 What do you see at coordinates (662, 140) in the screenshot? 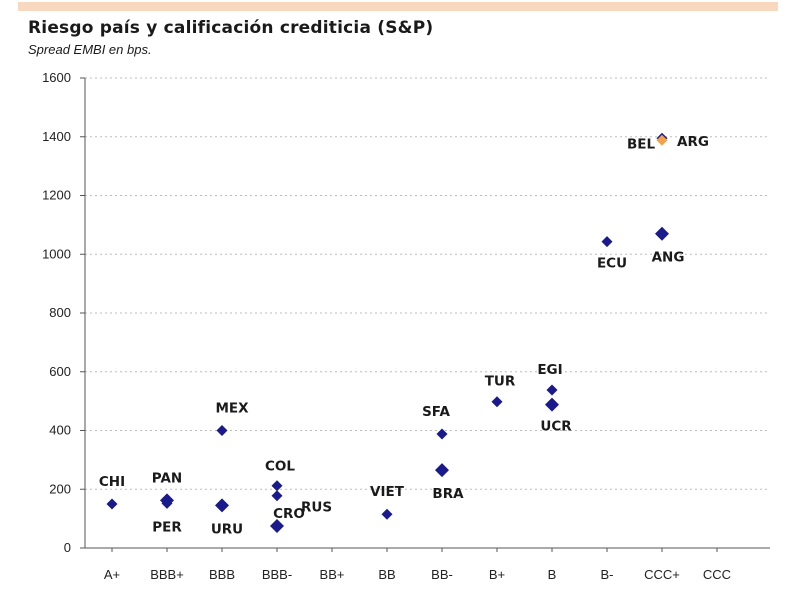
I see `data-point-bel` at bounding box center [662, 140].